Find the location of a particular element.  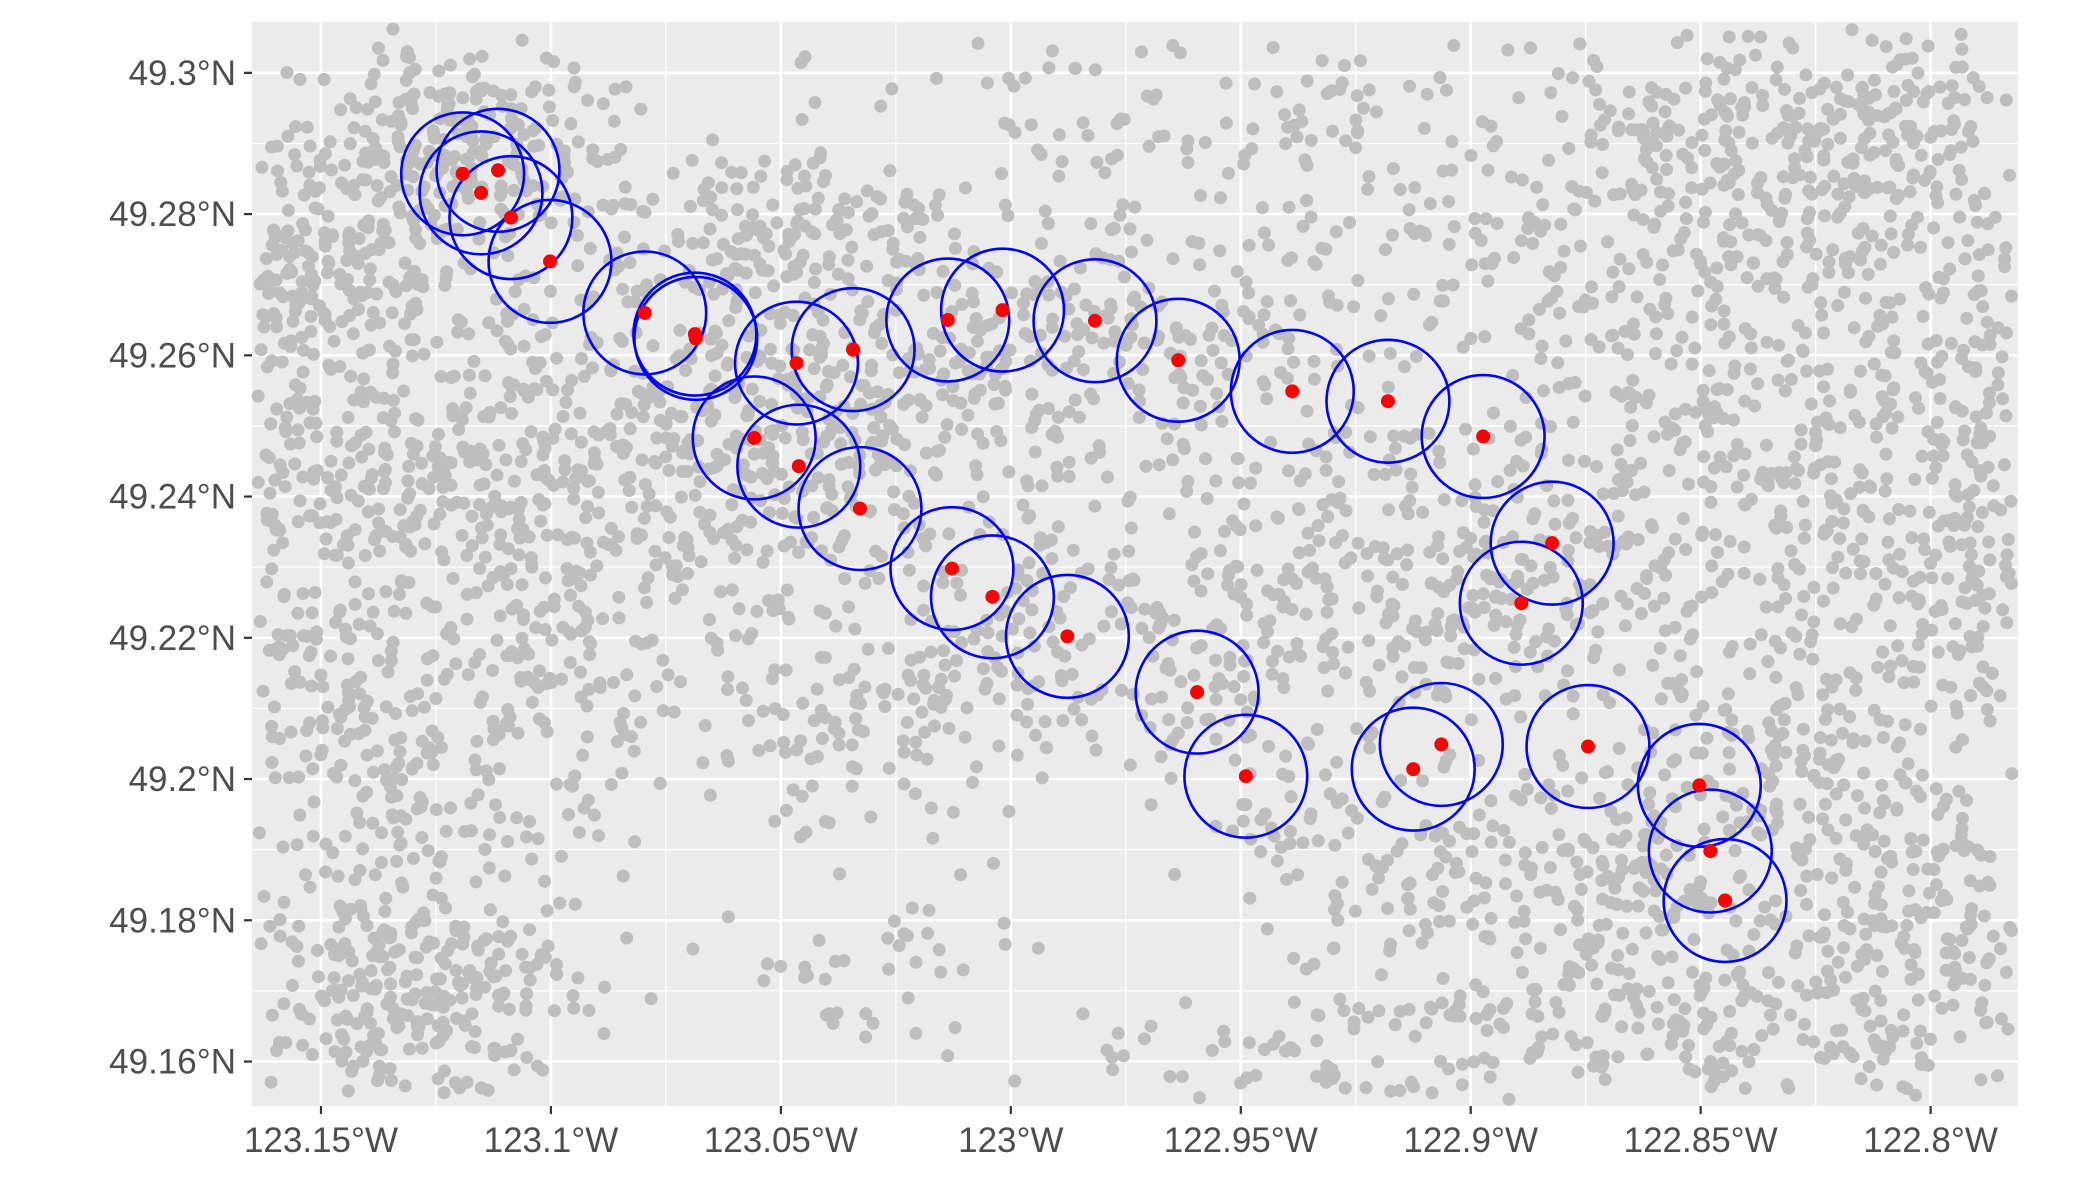

y-tick-label: 49.28°N is located at coordinates (172, 214).